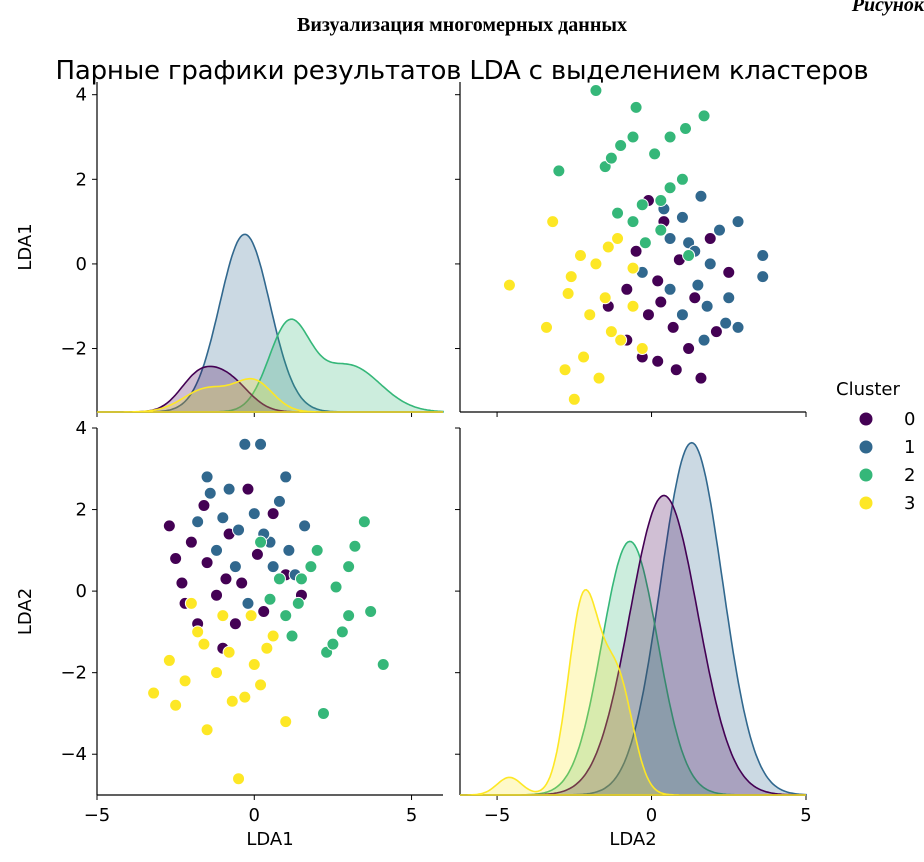 The height and width of the screenshot is (862, 924). I want to click on legend-label-0: 0, so click(909, 419).